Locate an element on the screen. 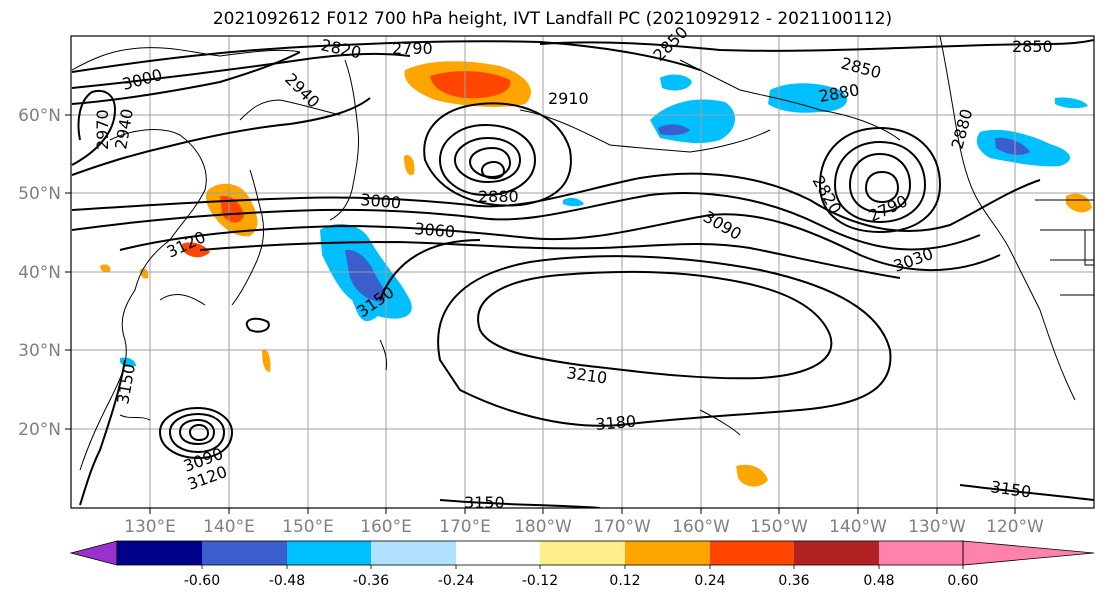  lon-tick-label: 170°W is located at coordinates (622, 527).